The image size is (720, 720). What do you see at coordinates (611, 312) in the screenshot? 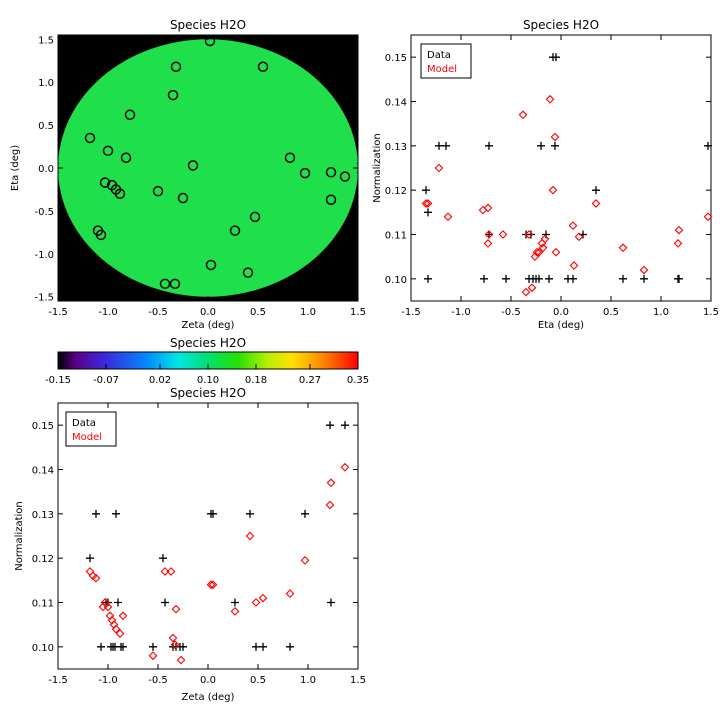
I see `eta-x-tick-label: 0.5` at bounding box center [611, 312].